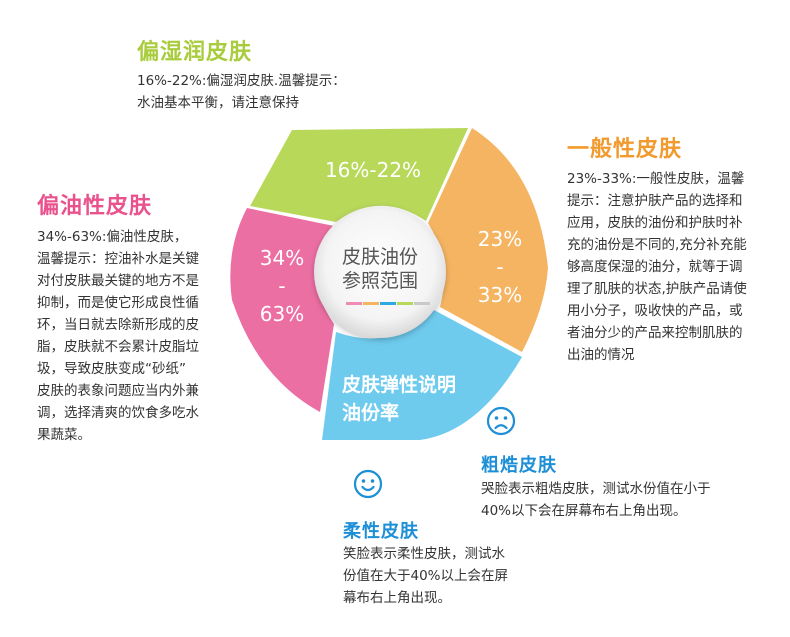 The height and width of the screenshot is (637, 790). Describe the element at coordinates (368, 484) in the screenshot. I see `smiley-face-icon` at that location.